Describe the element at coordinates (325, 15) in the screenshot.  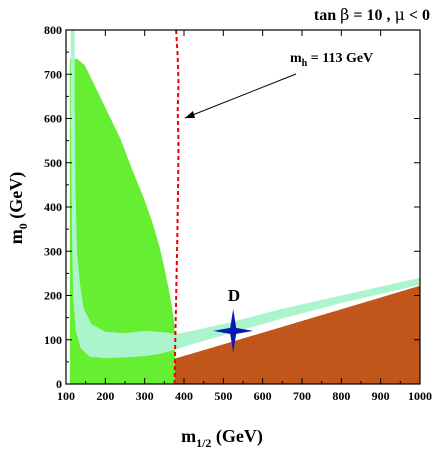
I see `title-tan: tan` at that location.